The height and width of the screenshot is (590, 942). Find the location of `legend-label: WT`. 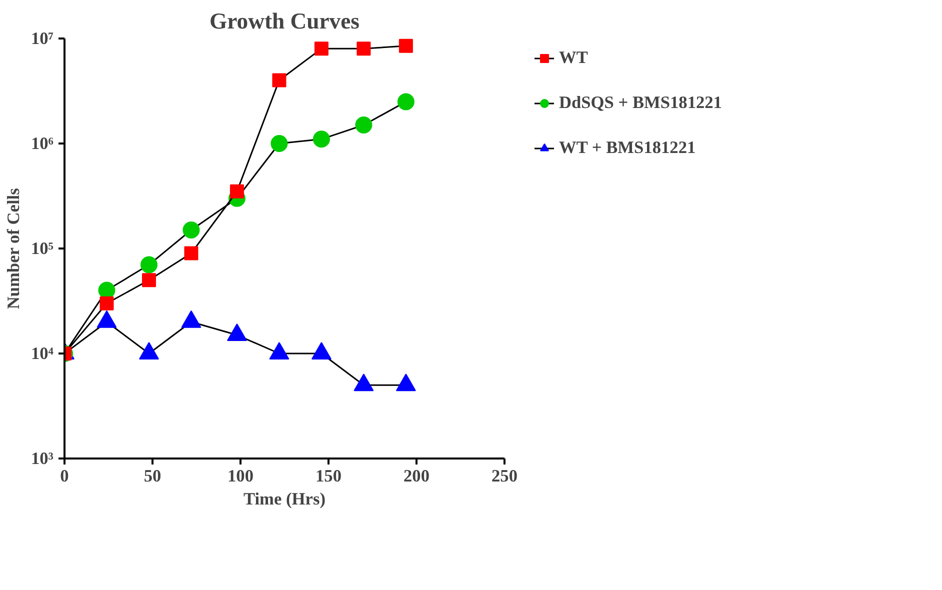

legend-label: WT is located at coordinates (573, 58).